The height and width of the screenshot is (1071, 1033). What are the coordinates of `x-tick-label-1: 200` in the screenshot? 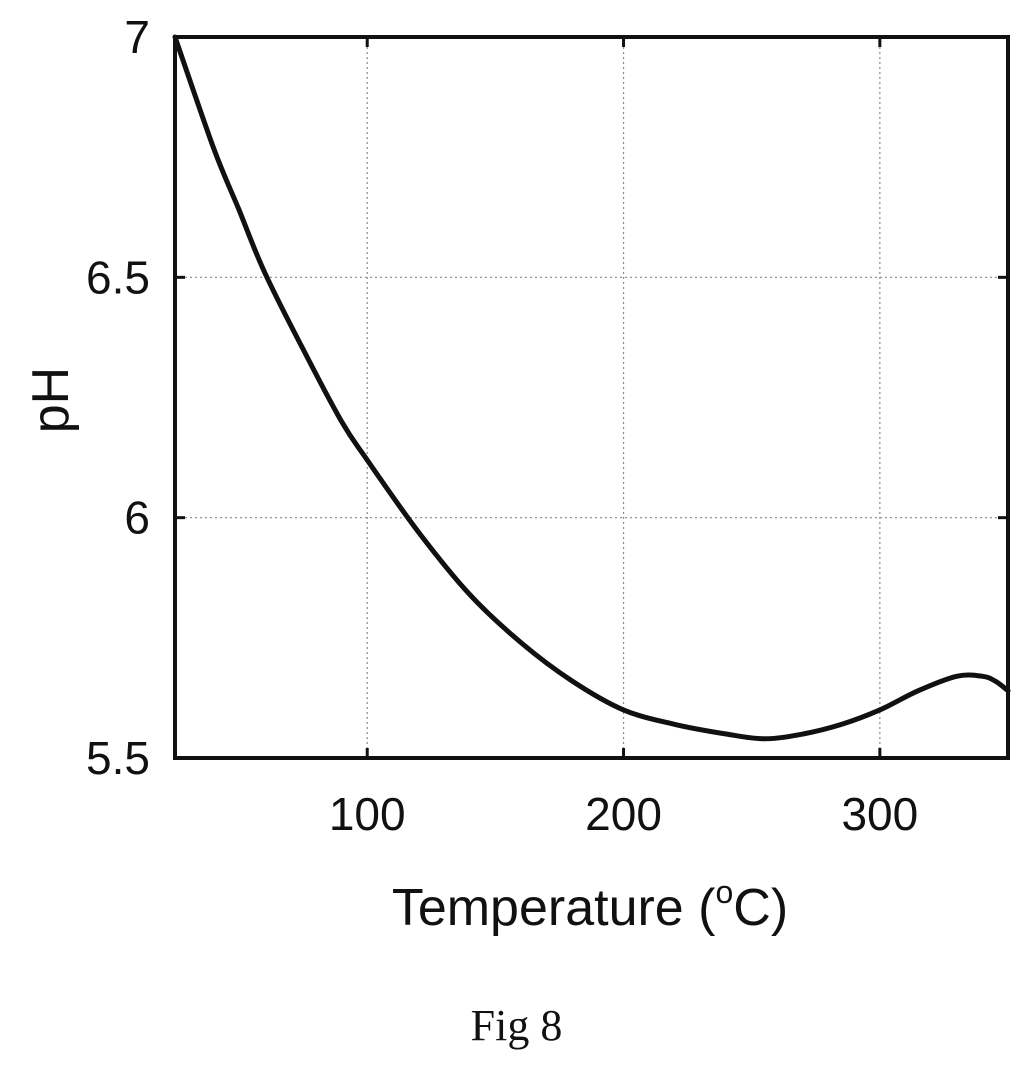 It's located at (623, 814).